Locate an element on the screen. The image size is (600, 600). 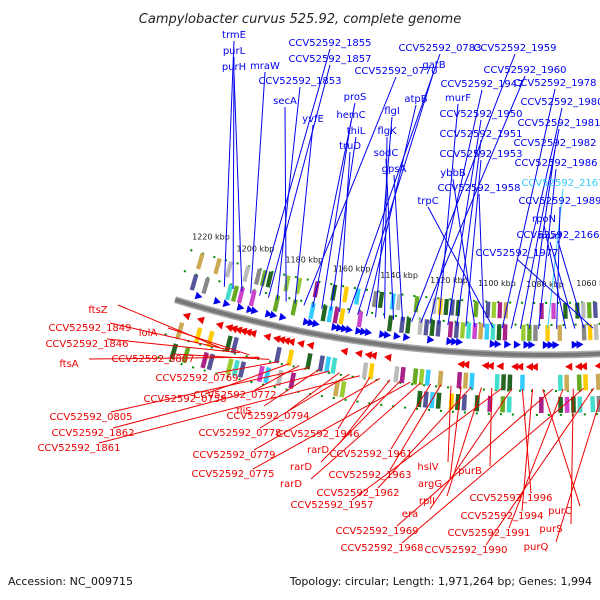
reverse-gene-label: CCV52592_1991 is located at coordinates (488, 533).